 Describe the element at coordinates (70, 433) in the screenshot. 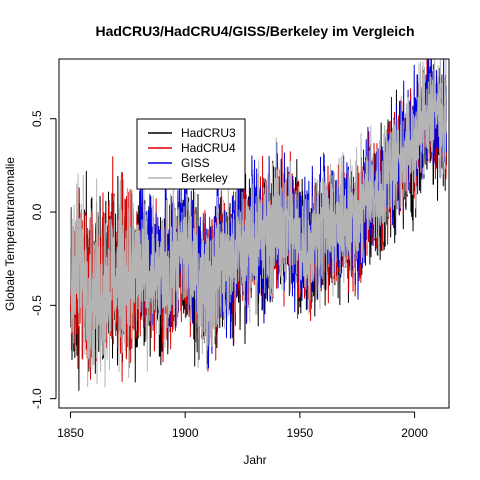

I see `x-tick-label: 1850` at that location.